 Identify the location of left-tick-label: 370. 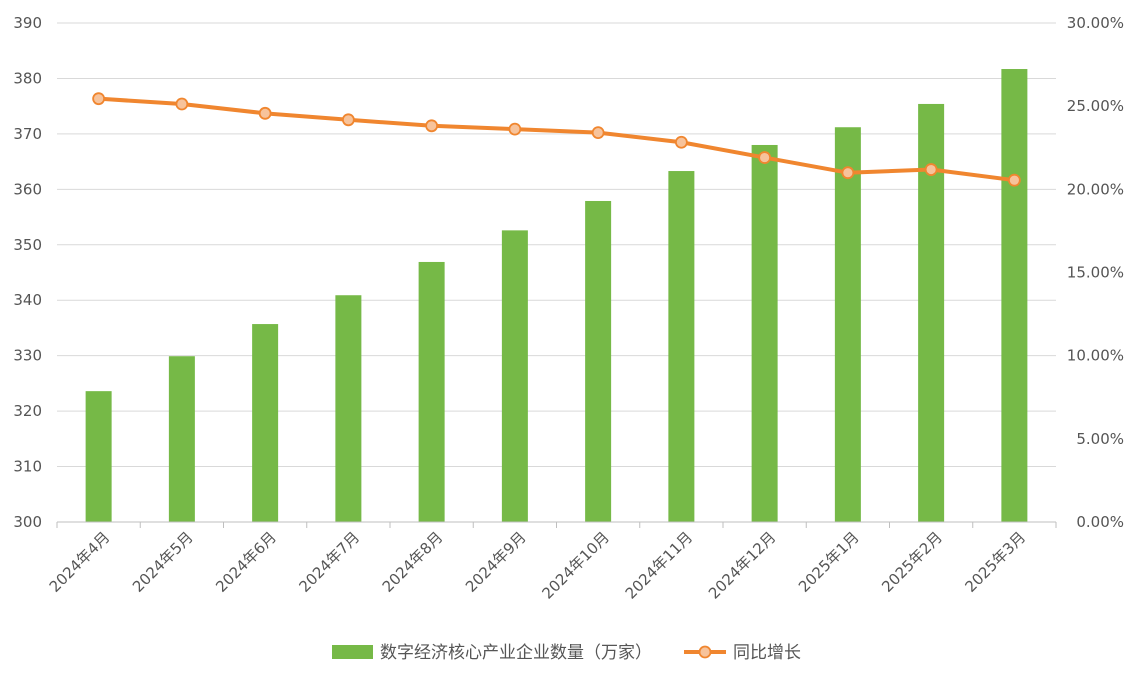
(27, 134).